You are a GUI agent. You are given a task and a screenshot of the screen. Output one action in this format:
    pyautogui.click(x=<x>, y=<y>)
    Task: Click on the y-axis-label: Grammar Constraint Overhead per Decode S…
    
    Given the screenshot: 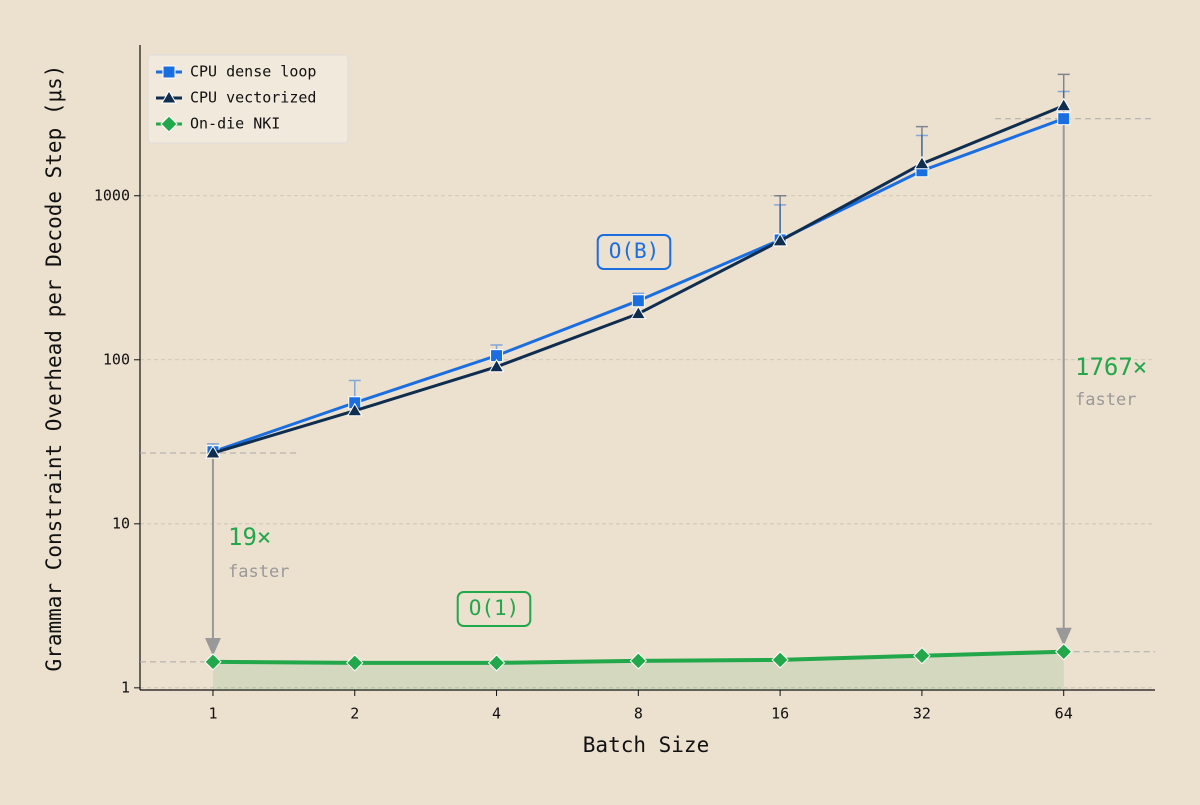 What is the action you would take?
    pyautogui.click(x=54, y=368)
    